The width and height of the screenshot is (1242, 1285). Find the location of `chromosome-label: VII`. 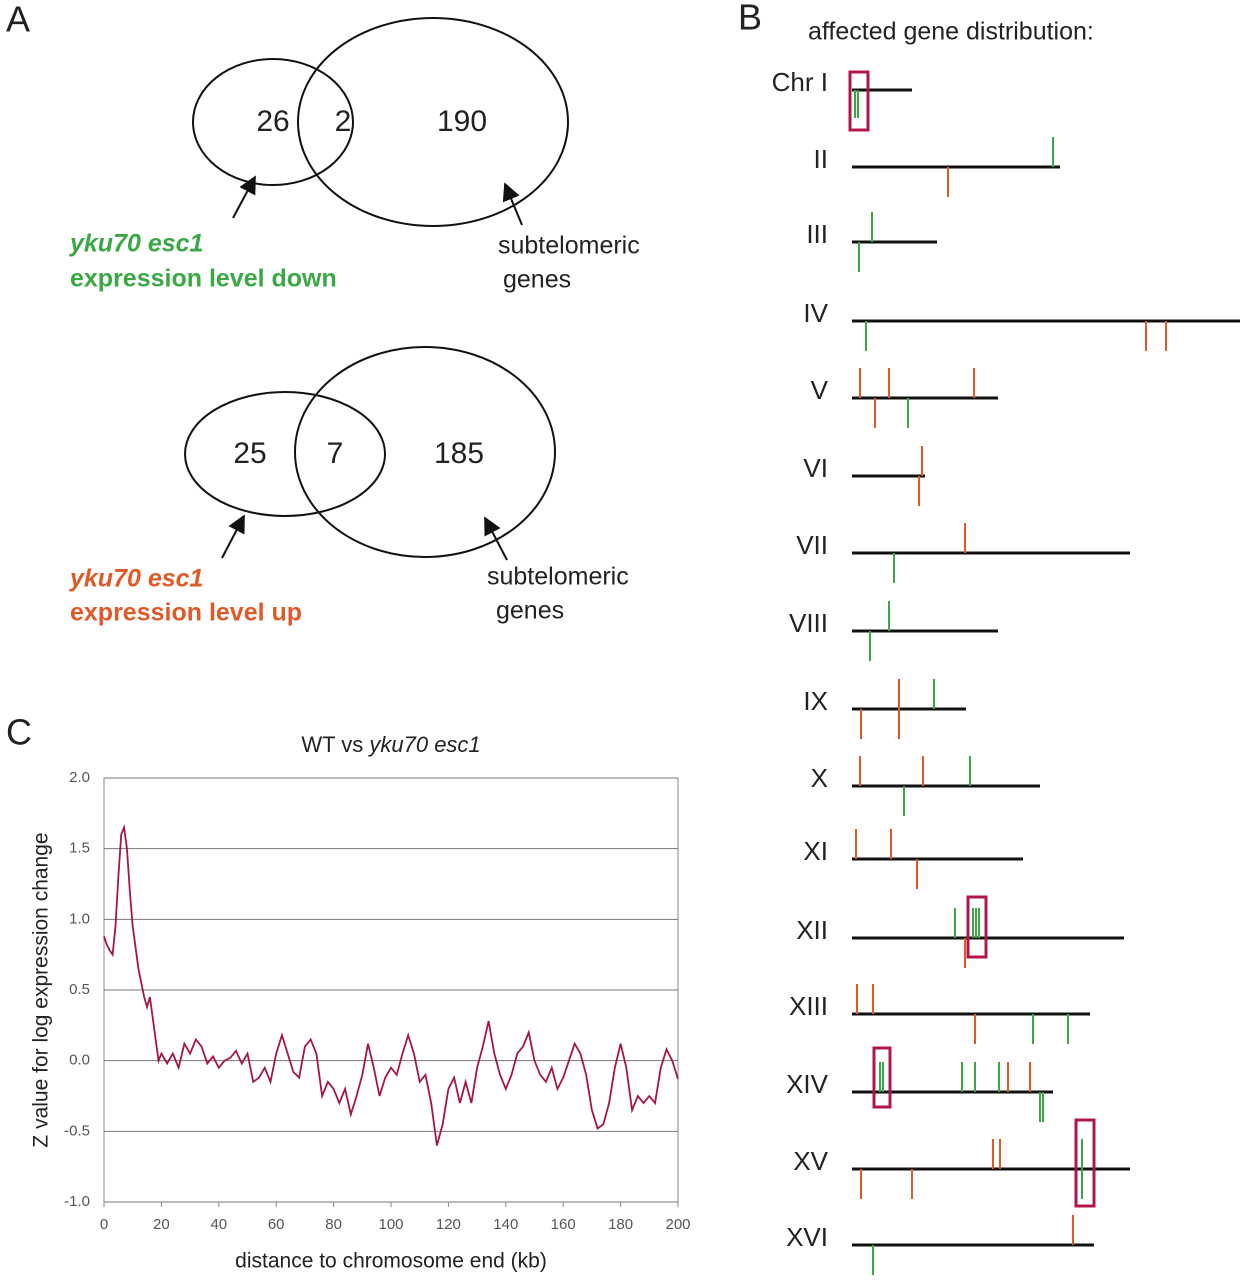

chromosome-label: VII is located at coordinates (812, 545).